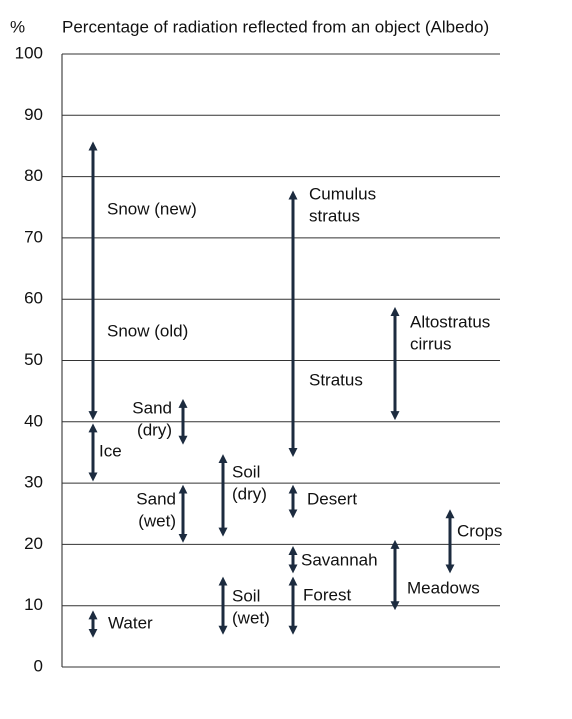  I want to click on range-label: Desert, so click(332, 498).